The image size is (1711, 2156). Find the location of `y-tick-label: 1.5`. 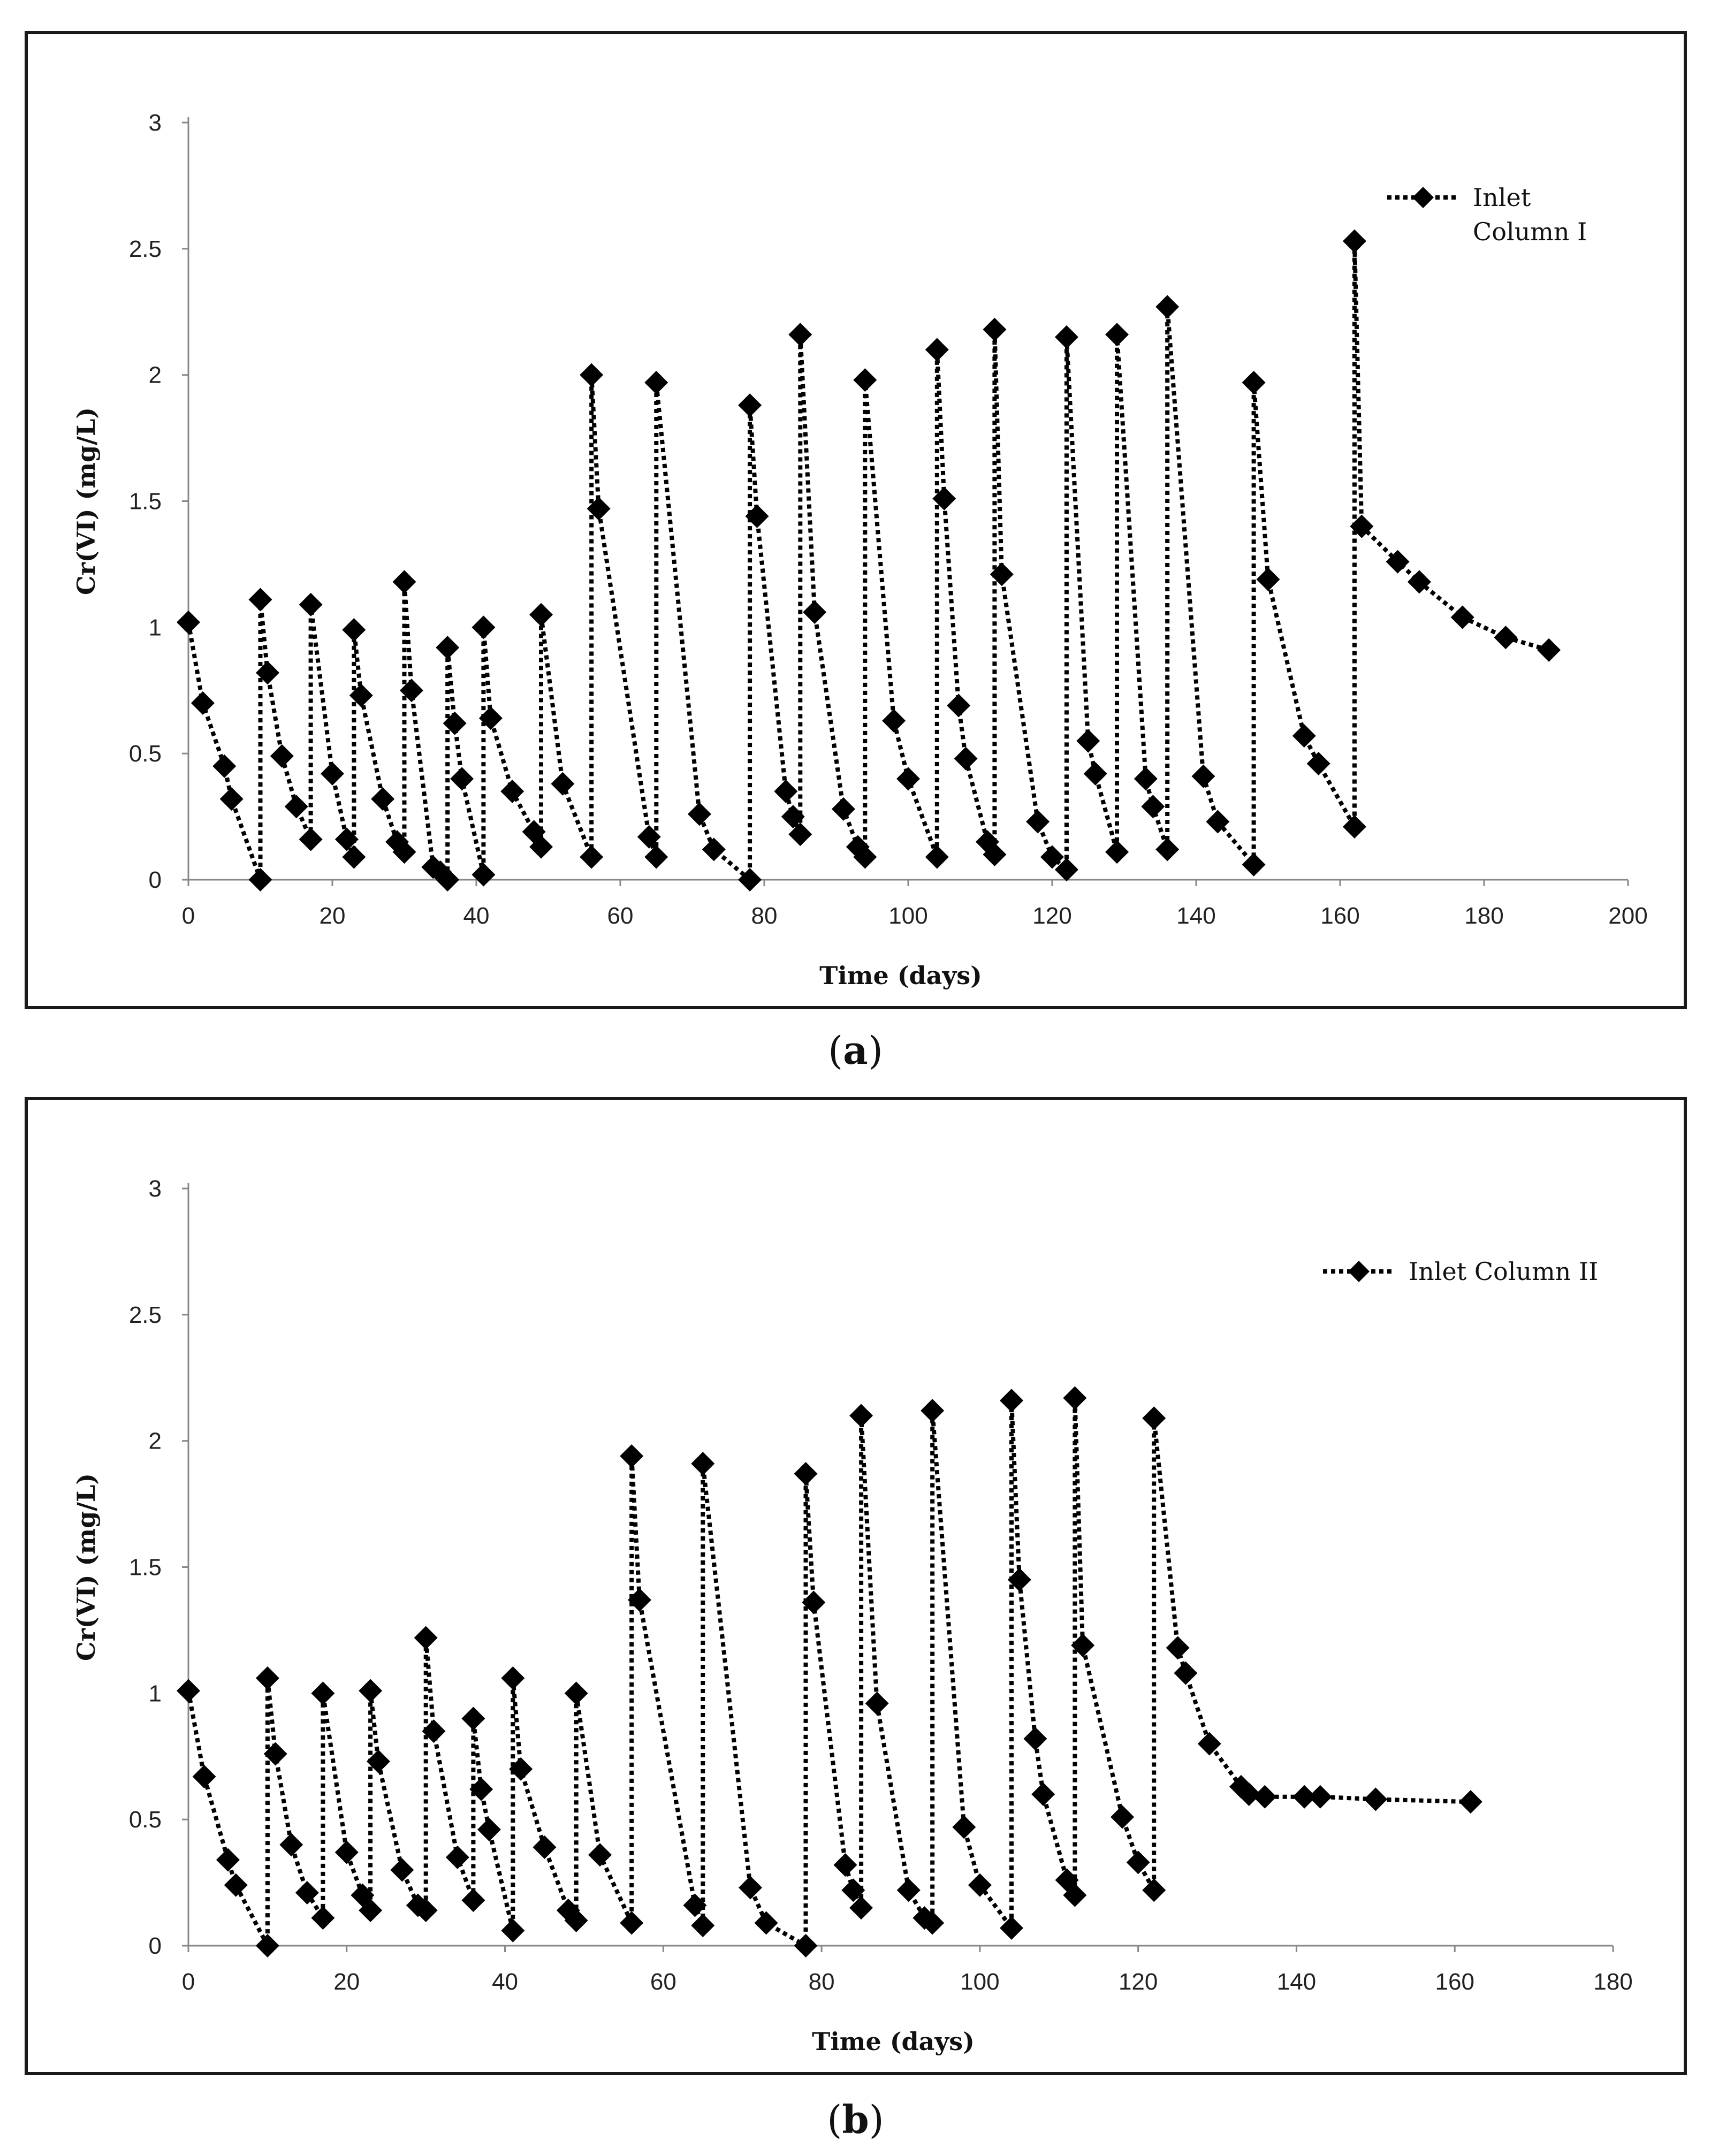

y-tick-label: 1.5 is located at coordinates (145, 502).